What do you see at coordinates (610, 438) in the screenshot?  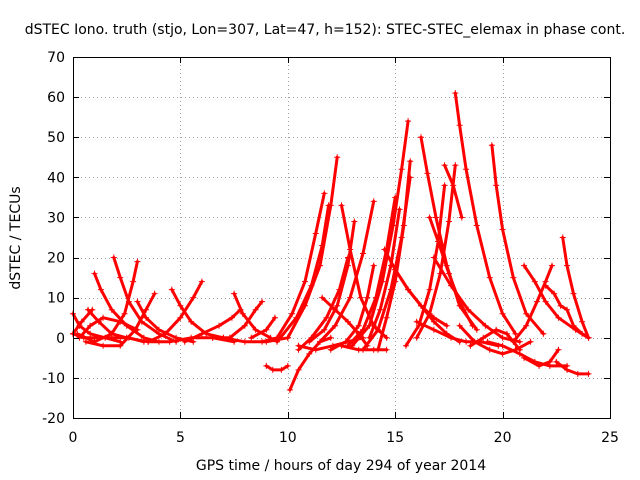 I see `x-tick-label: 25` at bounding box center [610, 438].